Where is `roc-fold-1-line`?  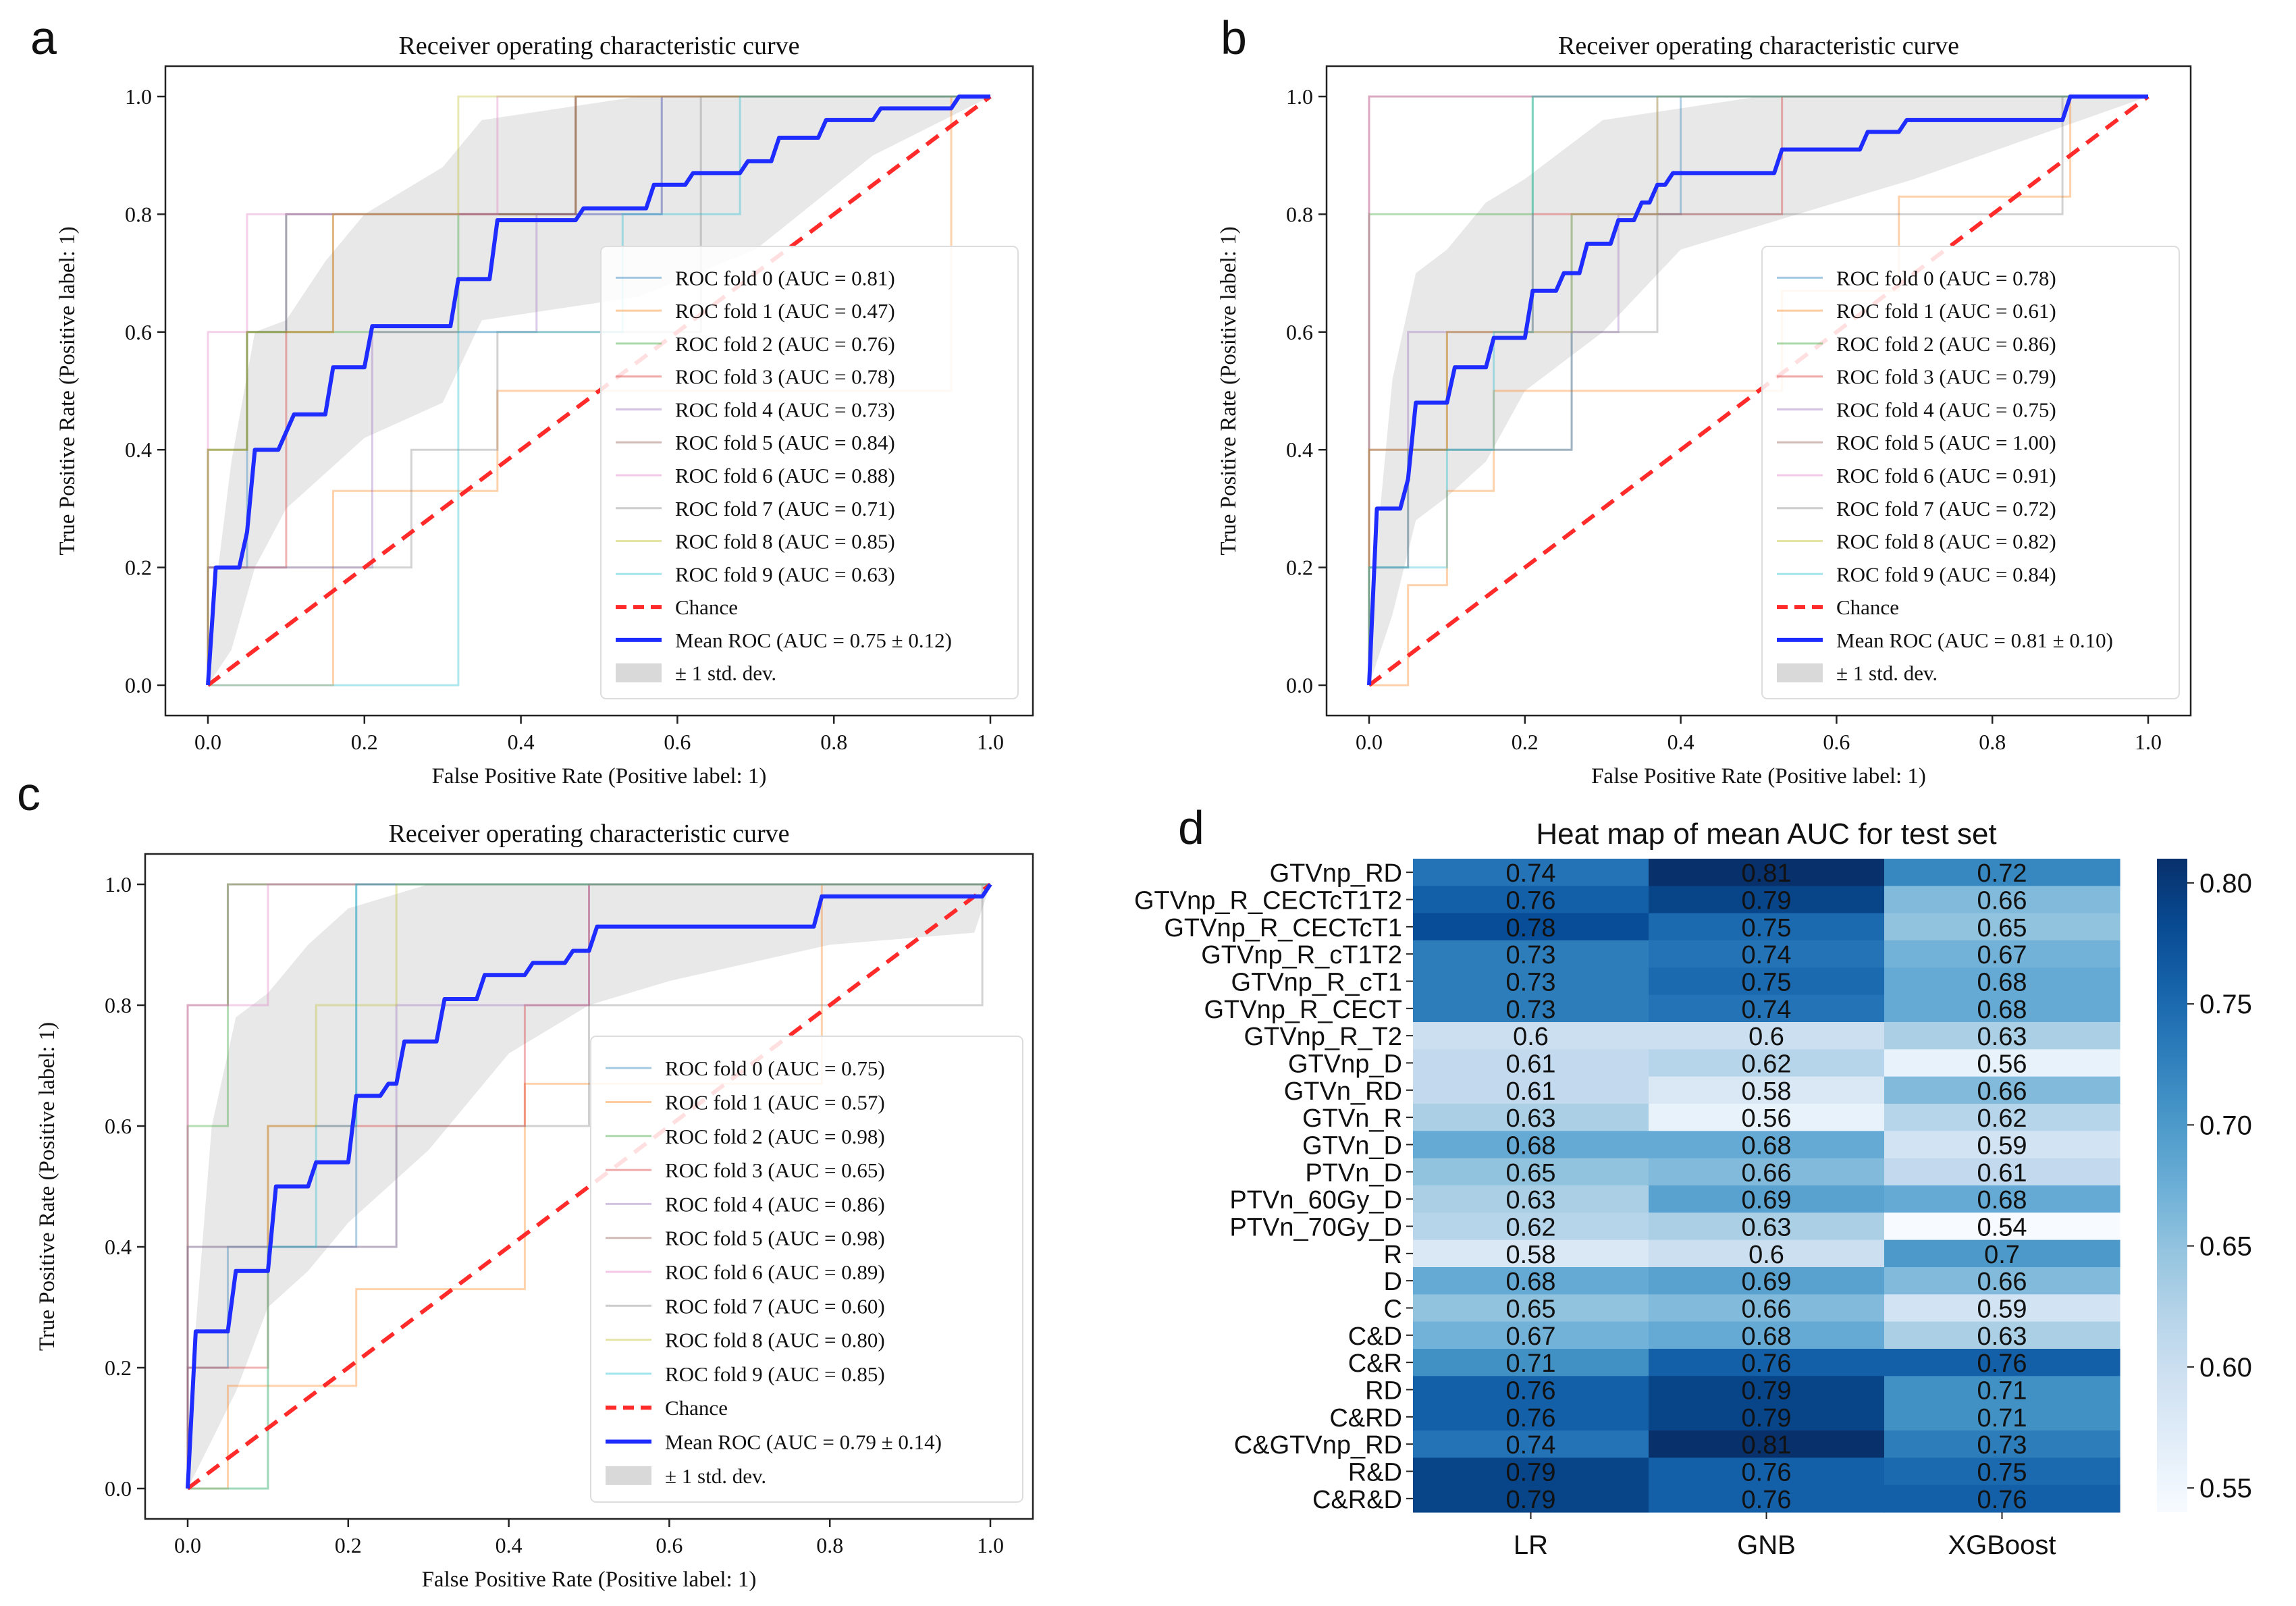 roc-fold-1-line is located at coordinates (599, 391).